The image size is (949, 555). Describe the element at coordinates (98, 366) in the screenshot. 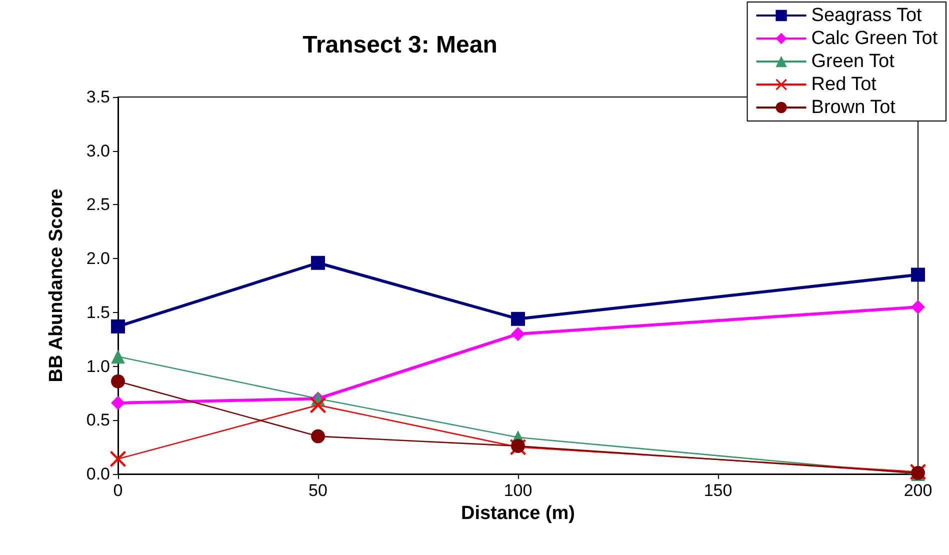

I see `y-tick-label: 1.0` at that location.